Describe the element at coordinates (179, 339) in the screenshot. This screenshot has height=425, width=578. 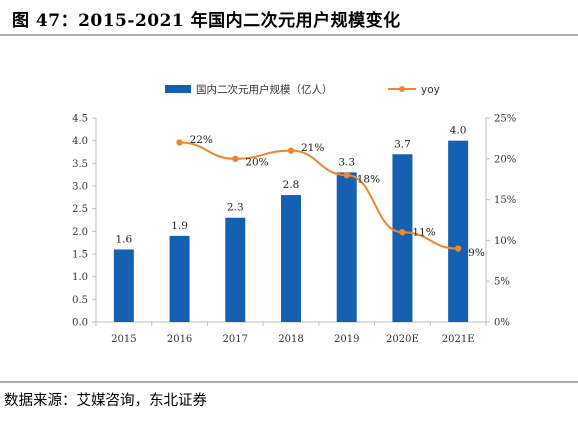
I see `x-tick-label: 2016` at that location.